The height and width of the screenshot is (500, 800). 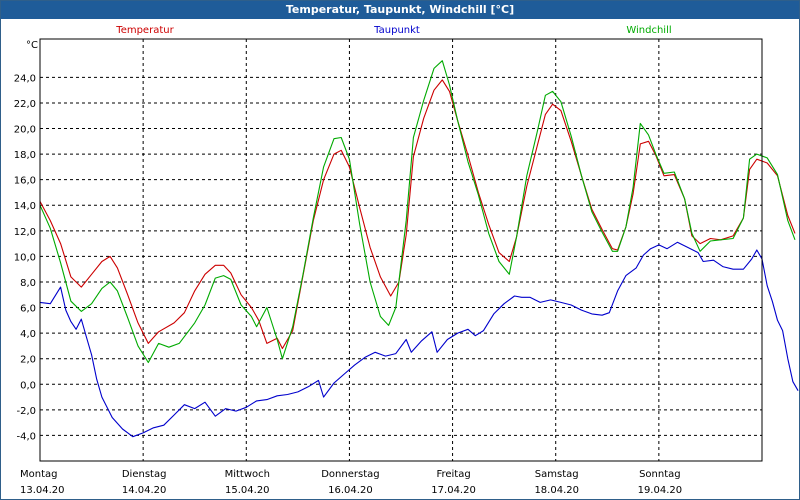 I want to click on x-tick-day-label: Samstag, so click(x=557, y=474).